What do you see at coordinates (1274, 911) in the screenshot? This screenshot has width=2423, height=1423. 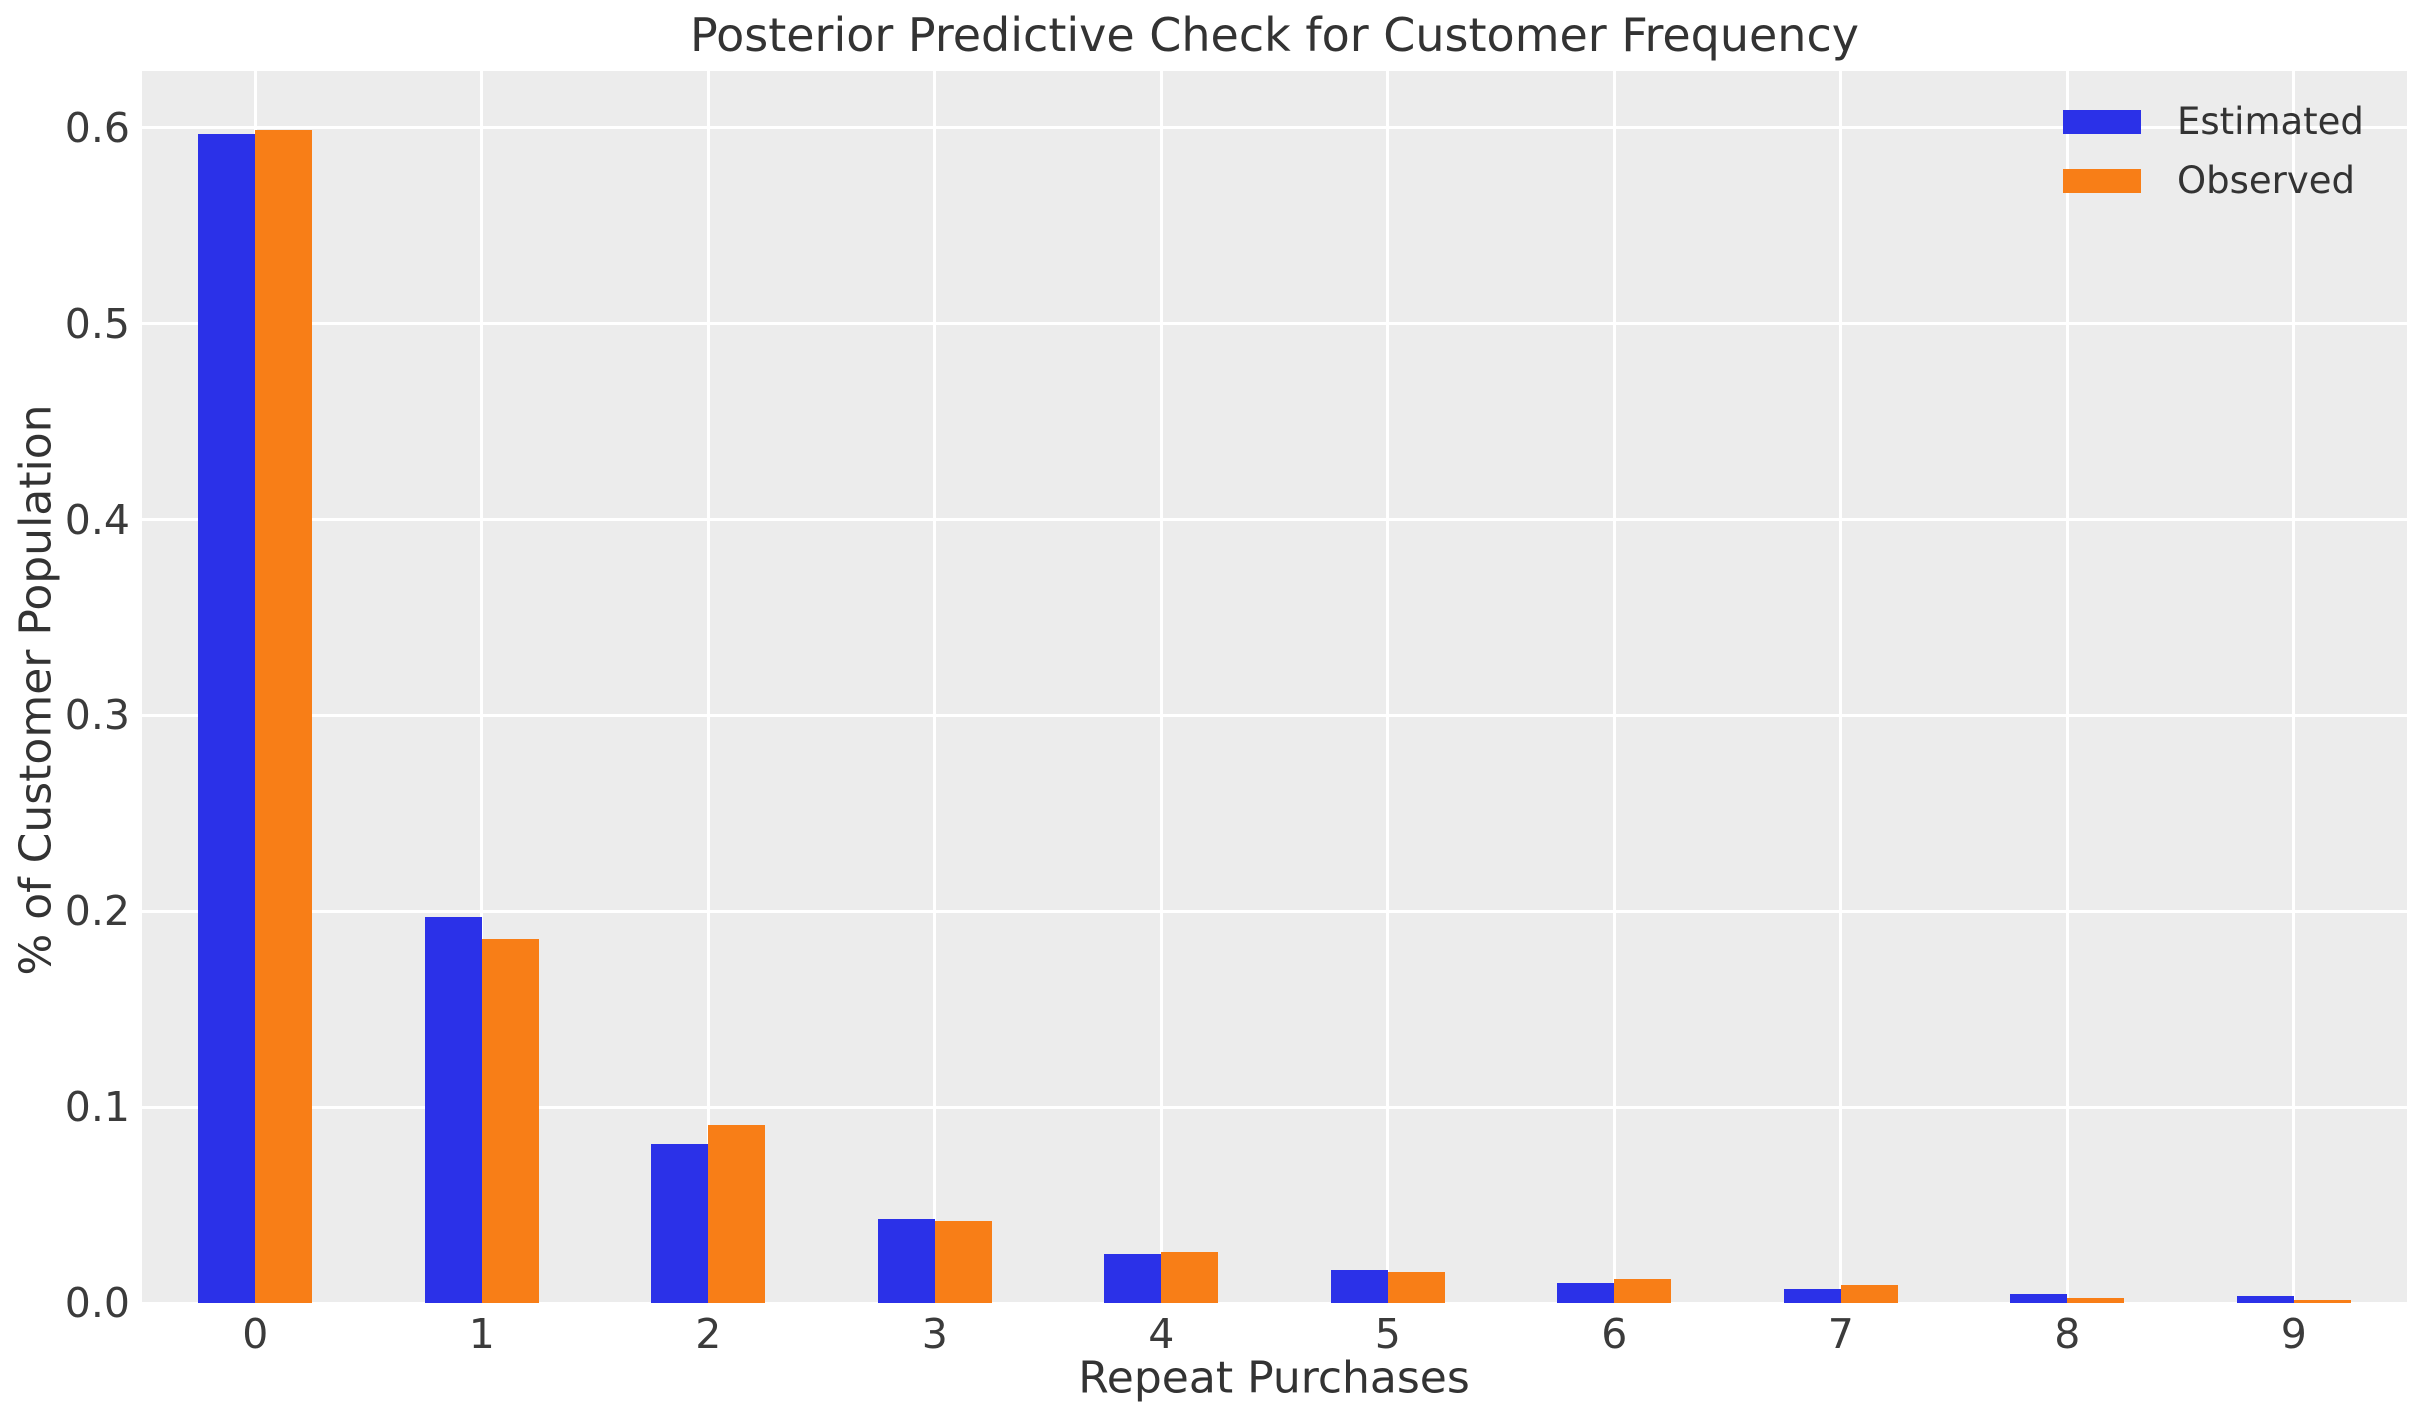 I see `gridline-y-0.2` at bounding box center [1274, 911].